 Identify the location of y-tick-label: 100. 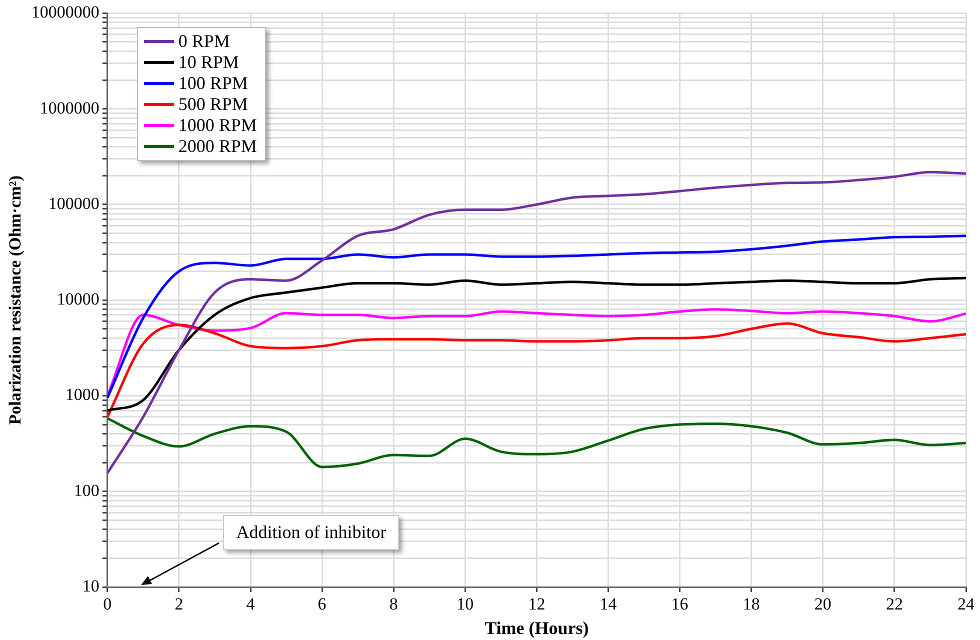
(87, 490).